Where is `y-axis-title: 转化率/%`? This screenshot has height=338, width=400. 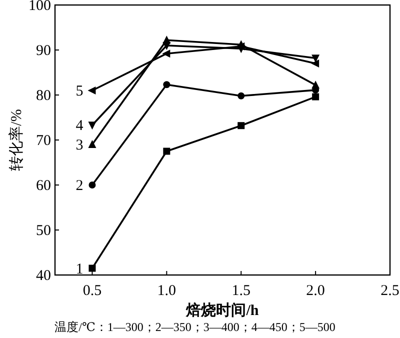 y-axis-title: 转化率/% is located at coordinates (16, 140).